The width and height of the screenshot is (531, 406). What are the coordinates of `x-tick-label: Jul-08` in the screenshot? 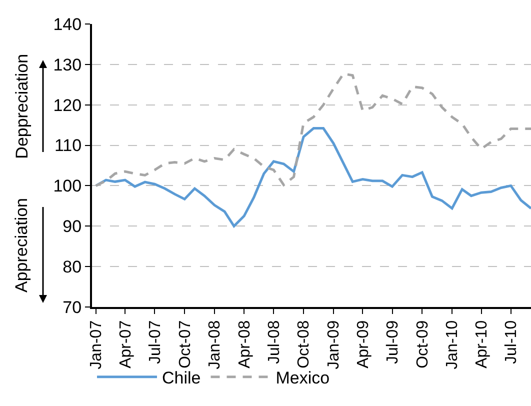 It's located at (274, 342).